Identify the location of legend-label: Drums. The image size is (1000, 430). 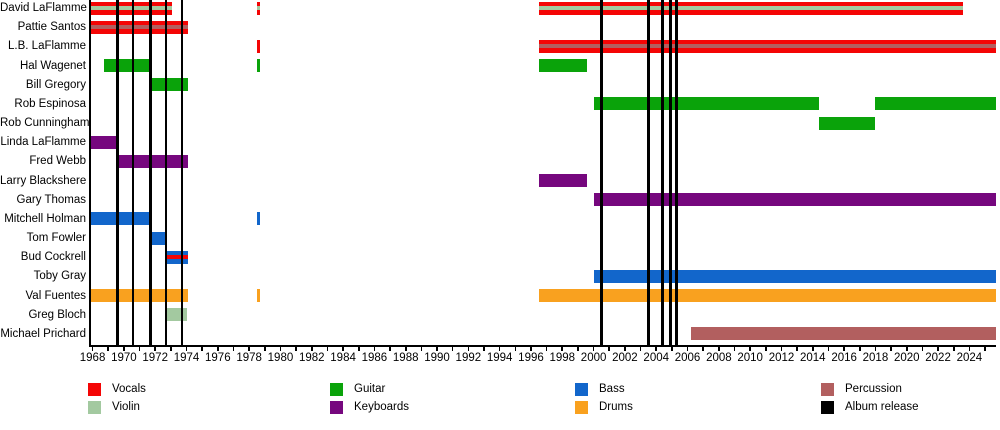
(616, 407).